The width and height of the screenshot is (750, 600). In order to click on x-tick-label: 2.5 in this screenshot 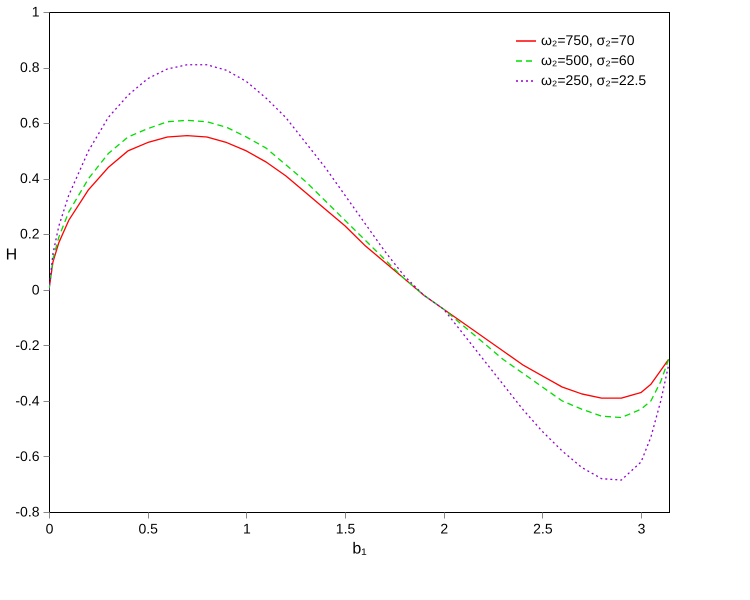, I will do `click(543, 528)`.